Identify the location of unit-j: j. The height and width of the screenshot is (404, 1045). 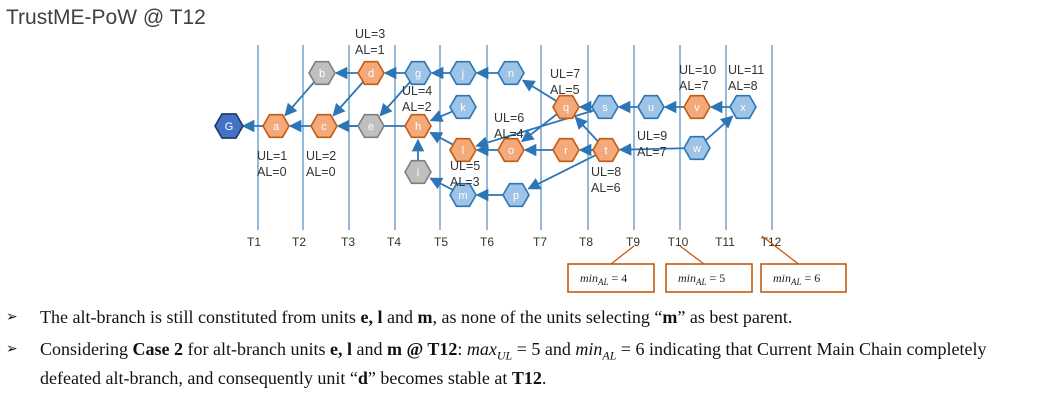
(463, 73).